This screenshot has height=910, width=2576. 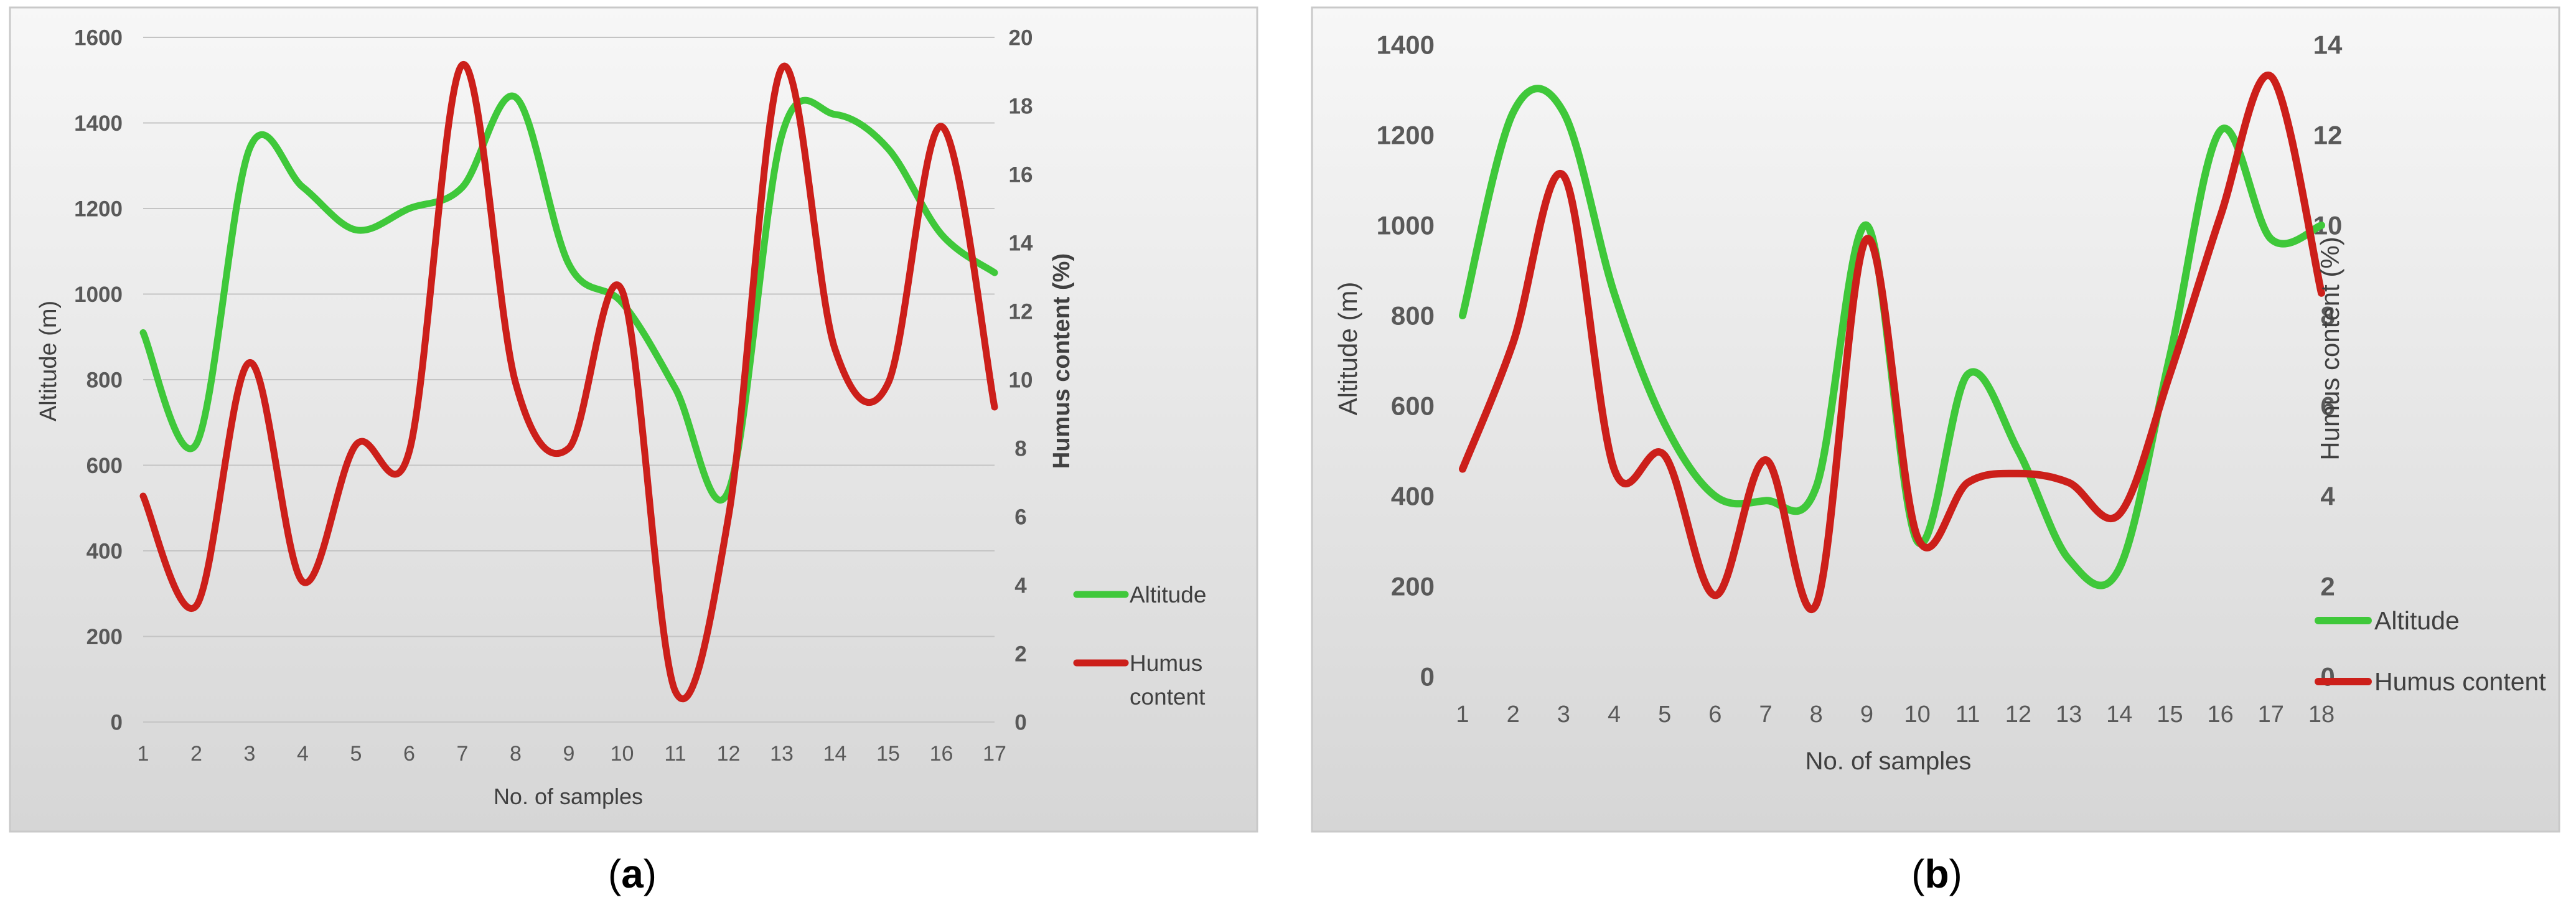 I want to click on left-axis-tick-label: 400, so click(x=1413, y=496).